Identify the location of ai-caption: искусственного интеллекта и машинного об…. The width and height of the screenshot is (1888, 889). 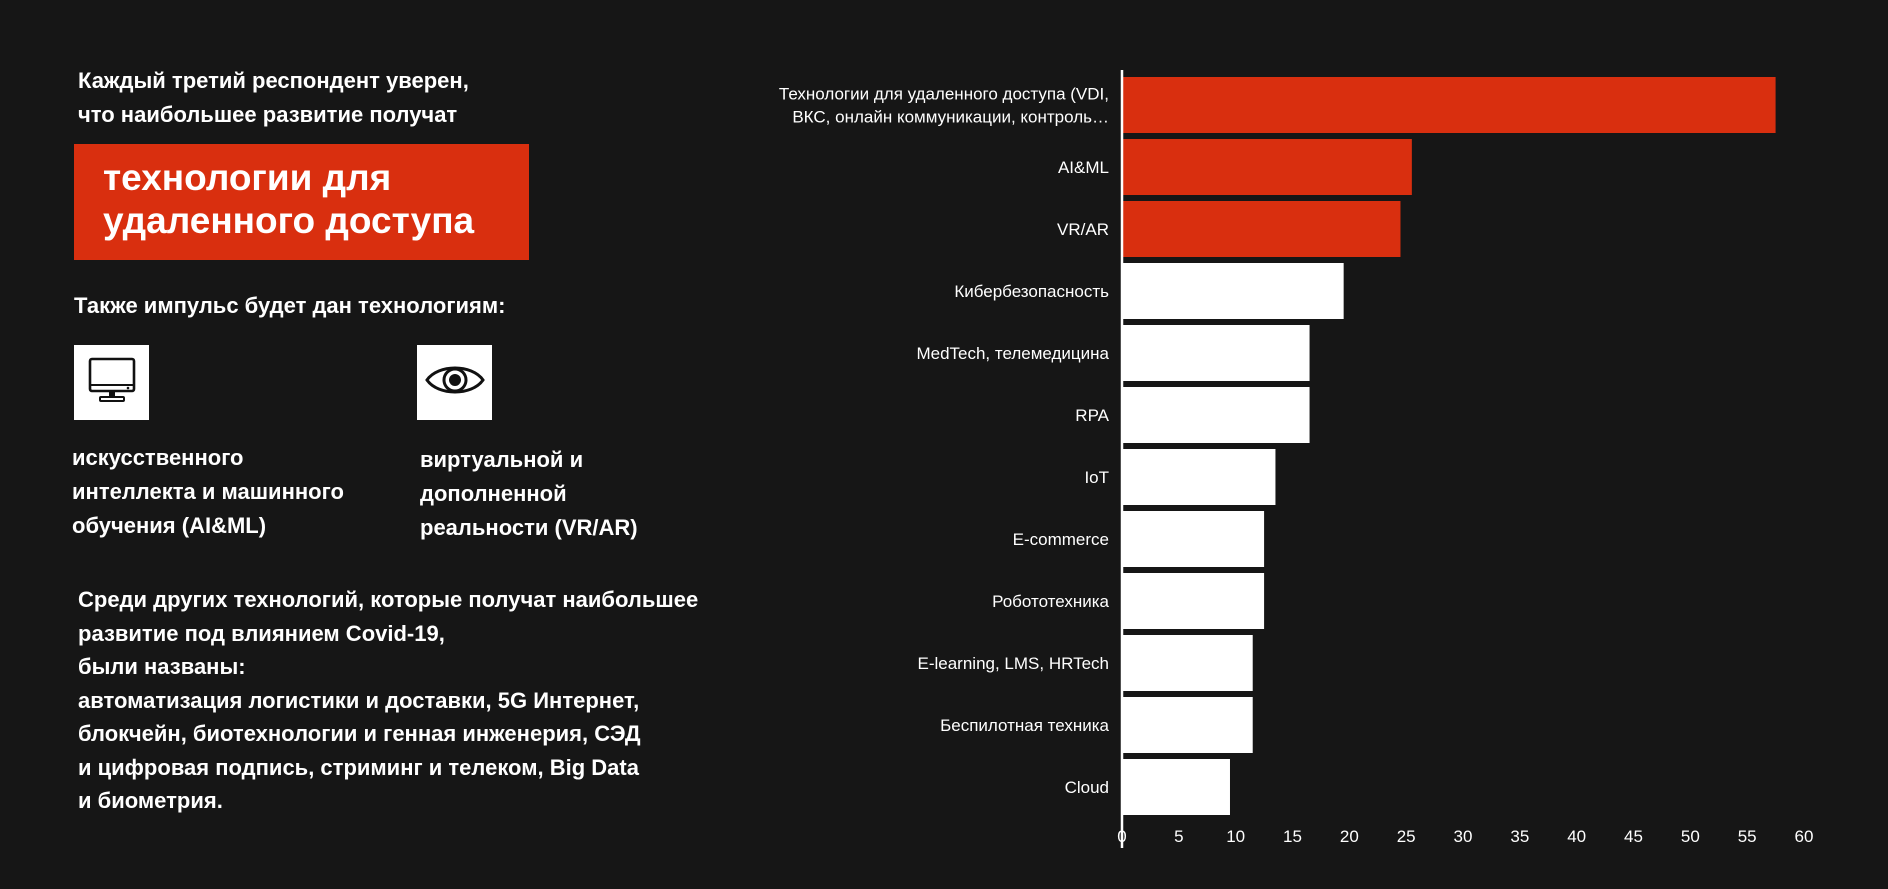
(208, 491).